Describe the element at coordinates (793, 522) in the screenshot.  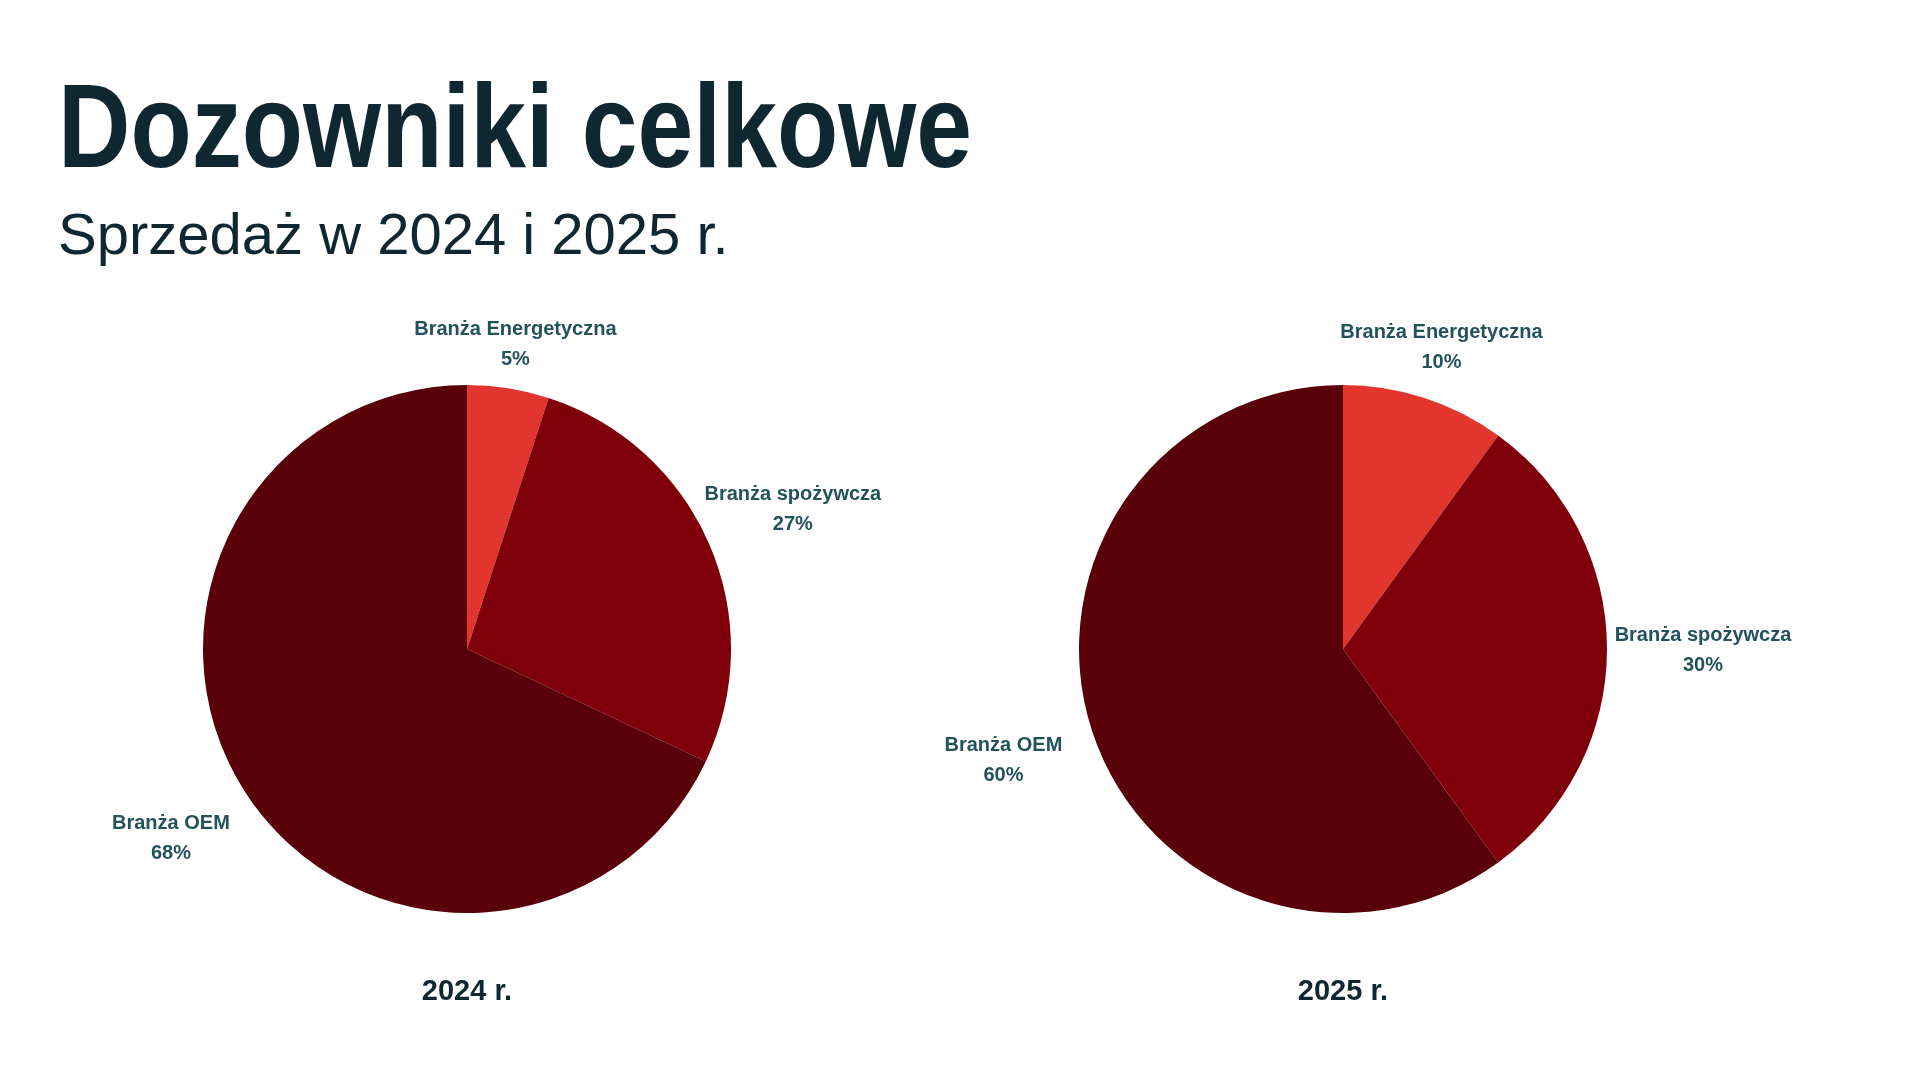
I see `data-label: 27%` at that location.